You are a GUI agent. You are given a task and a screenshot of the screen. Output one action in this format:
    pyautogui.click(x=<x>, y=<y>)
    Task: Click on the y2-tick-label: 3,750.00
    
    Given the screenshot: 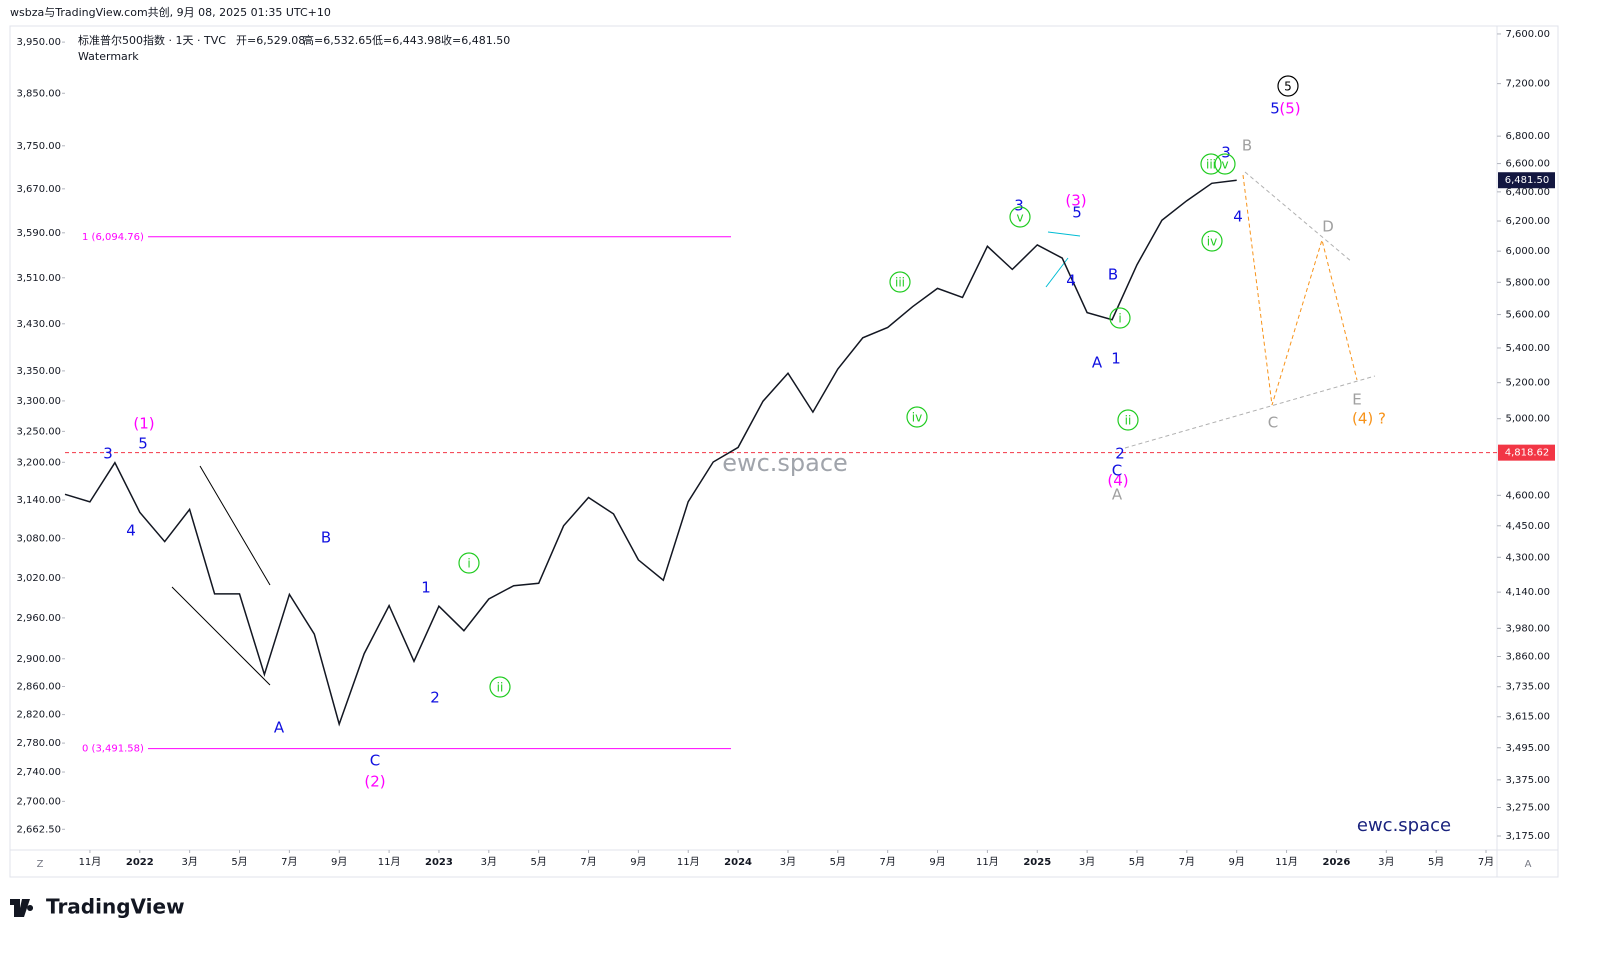 What is the action you would take?
    pyautogui.click(x=38, y=146)
    